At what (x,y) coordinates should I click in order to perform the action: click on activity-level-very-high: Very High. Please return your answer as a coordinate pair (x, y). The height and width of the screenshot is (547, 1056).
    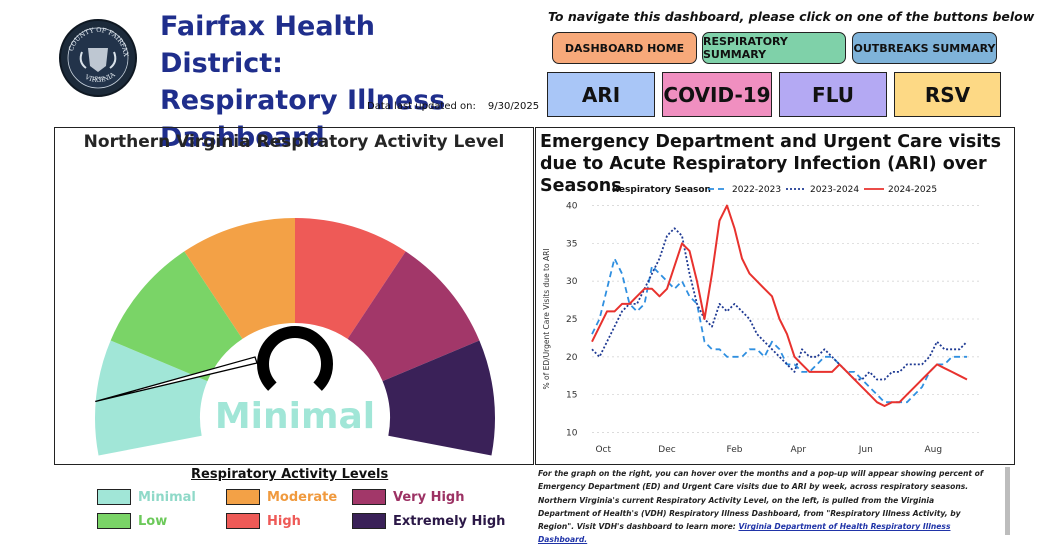
    Looking at the image, I should click on (408, 497).